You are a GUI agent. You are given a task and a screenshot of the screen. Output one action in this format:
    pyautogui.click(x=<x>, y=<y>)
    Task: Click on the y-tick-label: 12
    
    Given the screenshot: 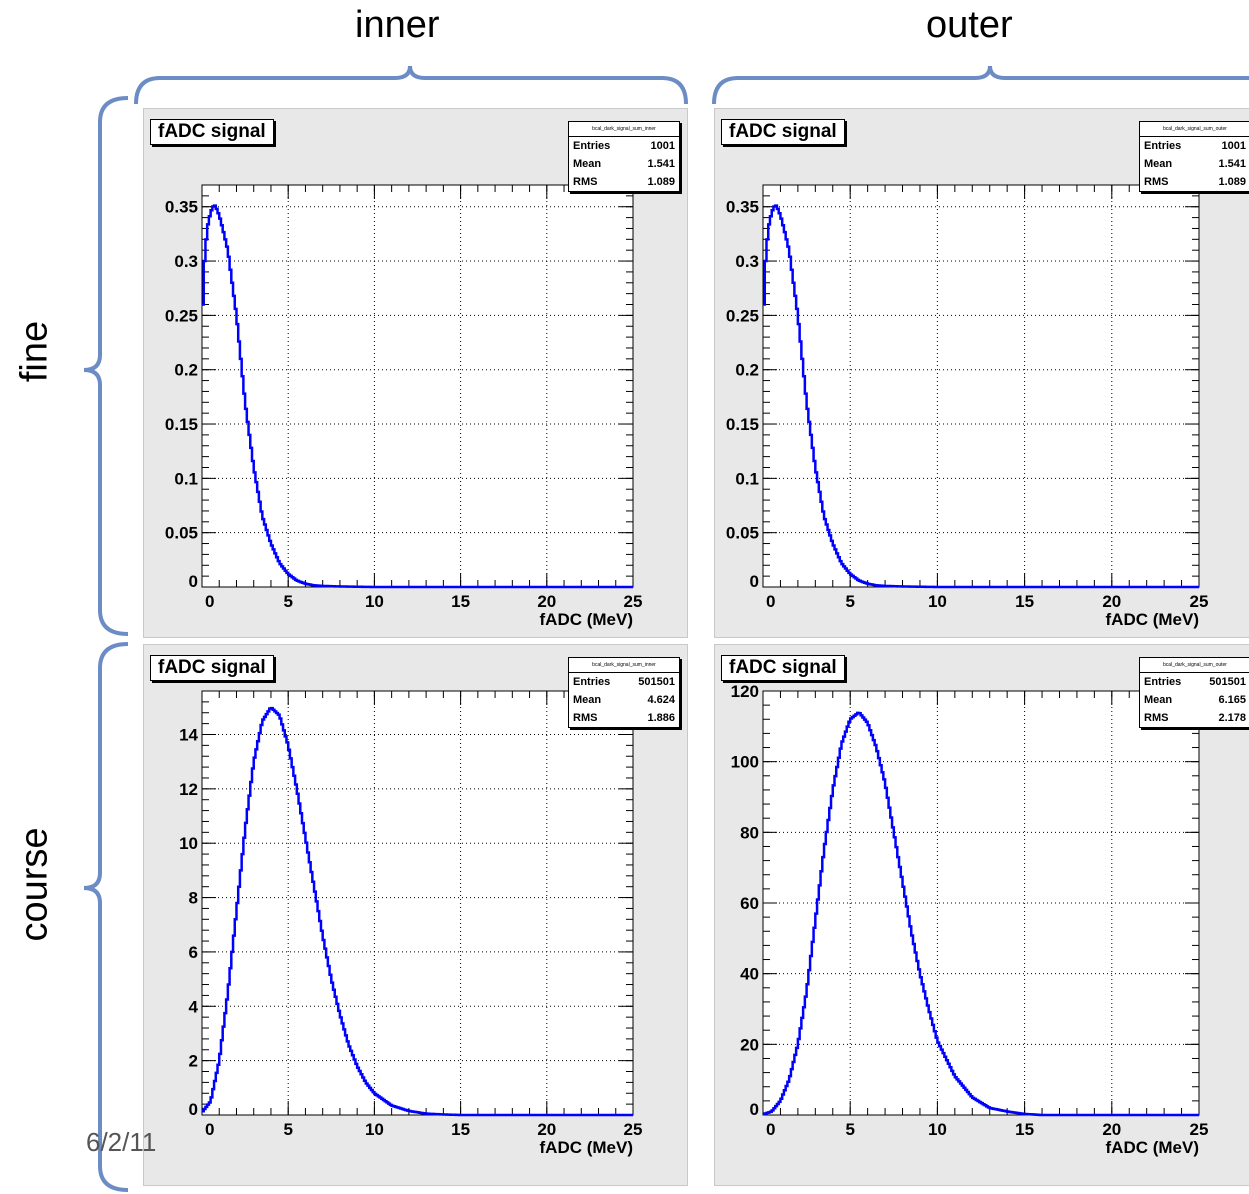 What is the action you would take?
    pyautogui.click(x=188, y=789)
    